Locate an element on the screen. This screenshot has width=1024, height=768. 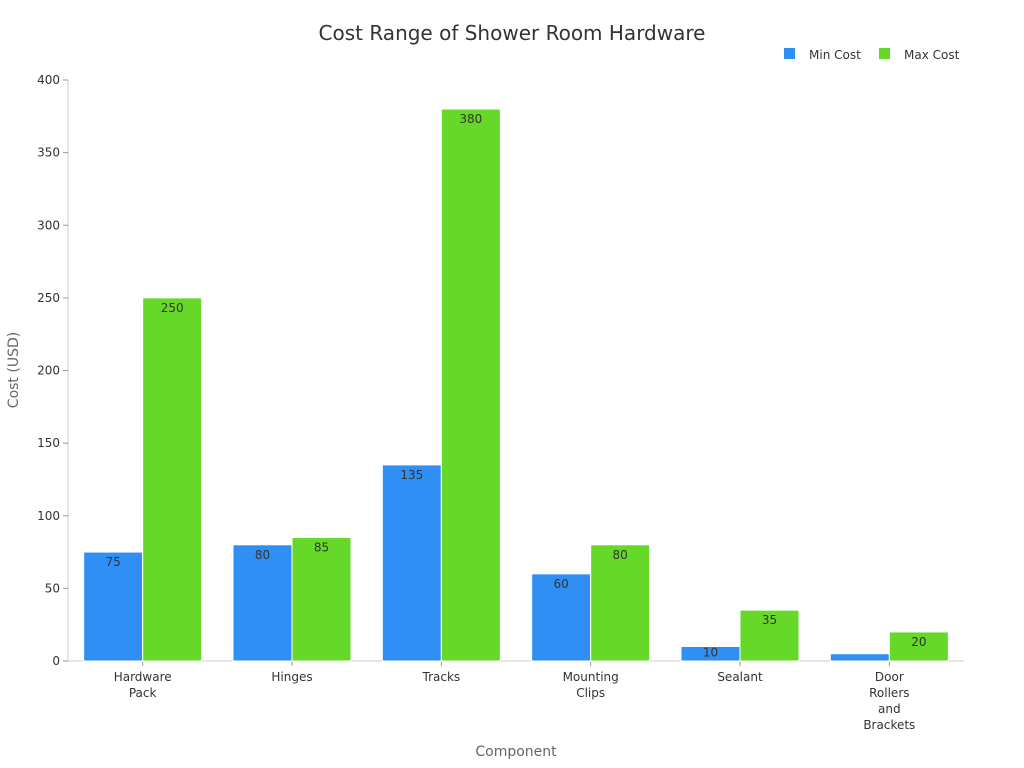
y-tick-label: 400 is located at coordinates (48, 80).